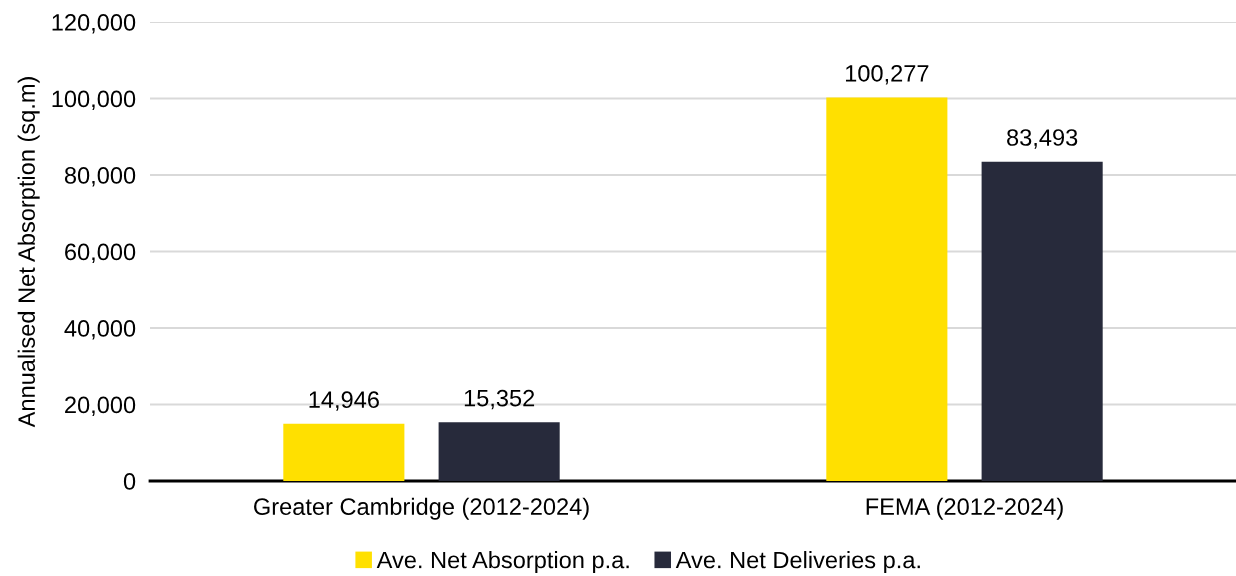 Image resolution: width=1236 pixels, height=576 pixels. I want to click on data-label: 83,493, so click(1042, 139).